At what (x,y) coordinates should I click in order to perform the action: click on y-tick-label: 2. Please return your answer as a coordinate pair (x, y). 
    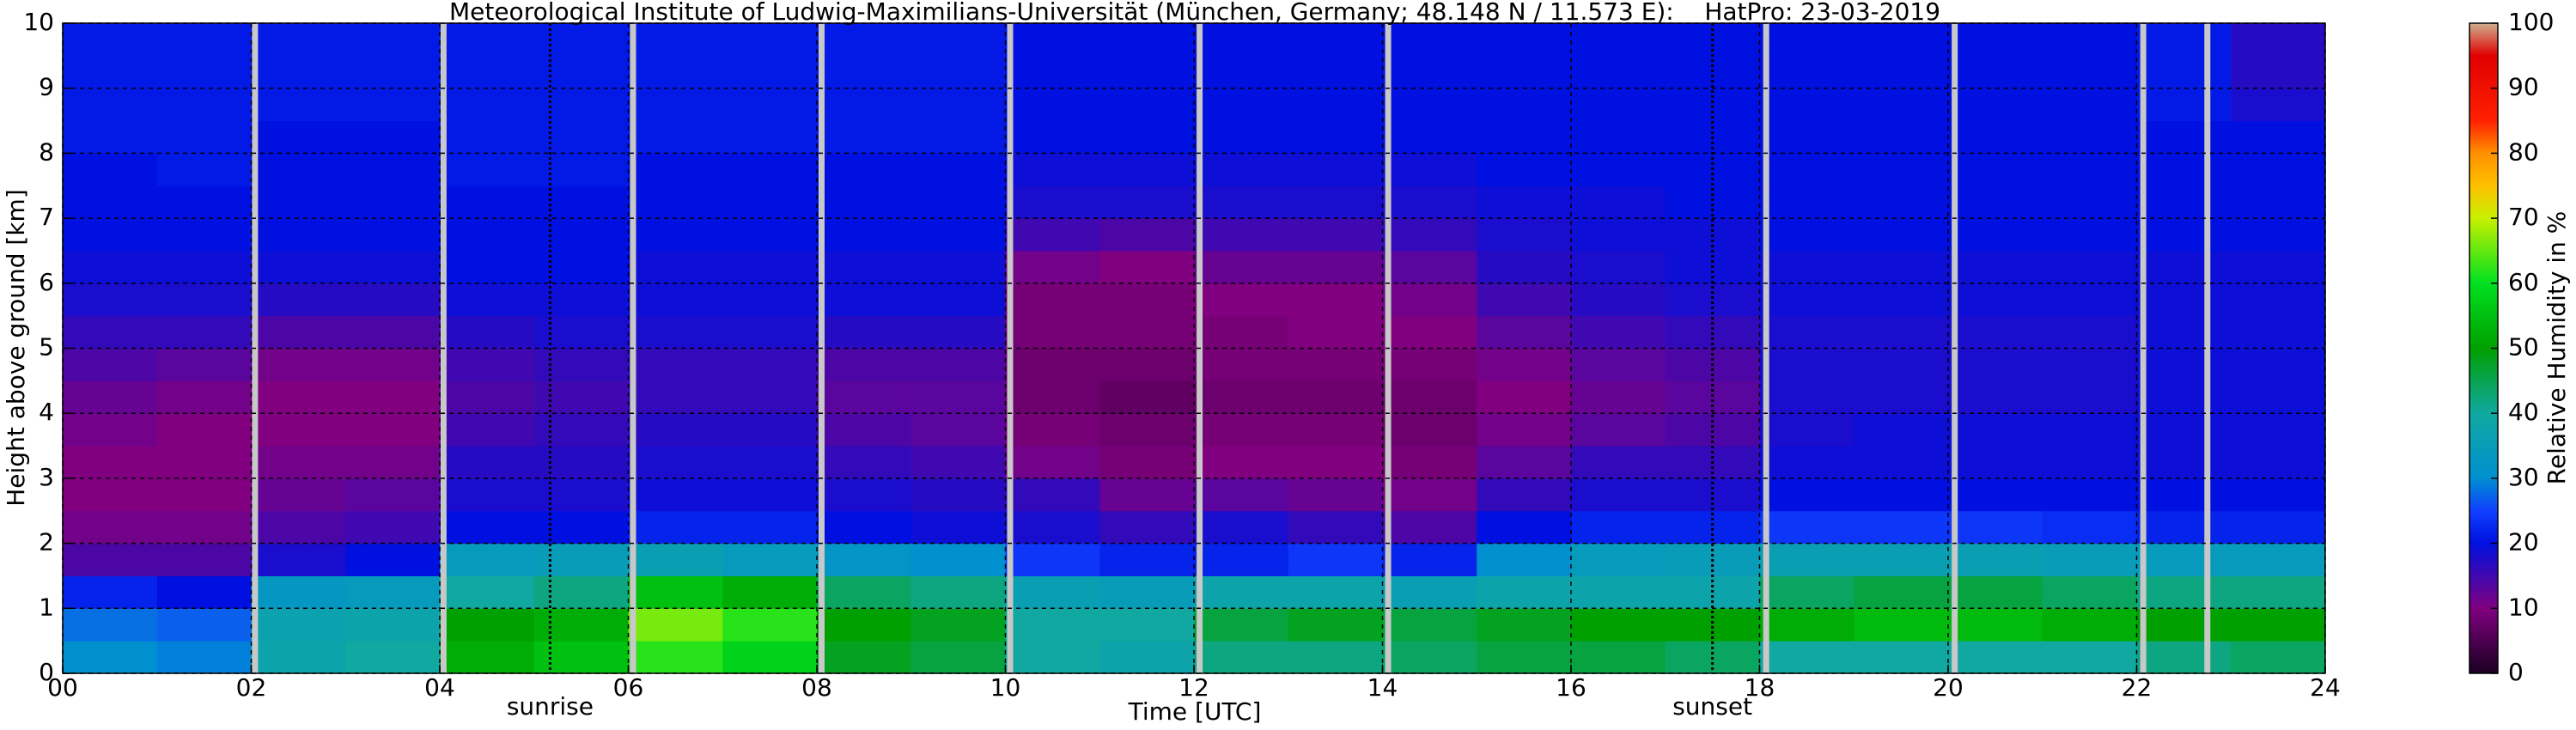
    Looking at the image, I should click on (46, 542).